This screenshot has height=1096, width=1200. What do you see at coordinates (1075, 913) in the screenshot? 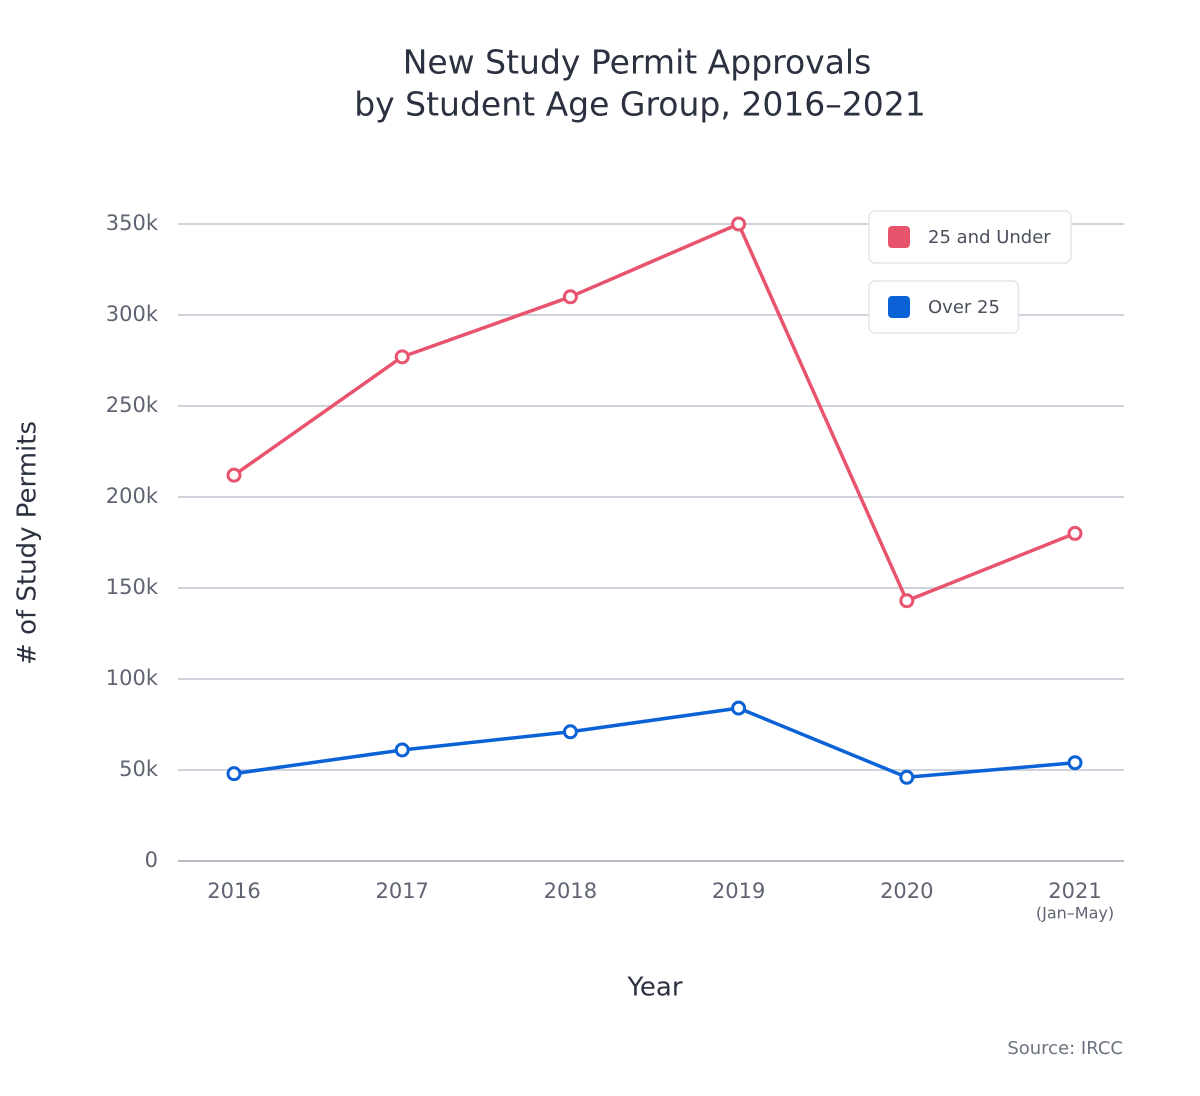
I see `x-tick-note: (Jan–May)` at bounding box center [1075, 913].